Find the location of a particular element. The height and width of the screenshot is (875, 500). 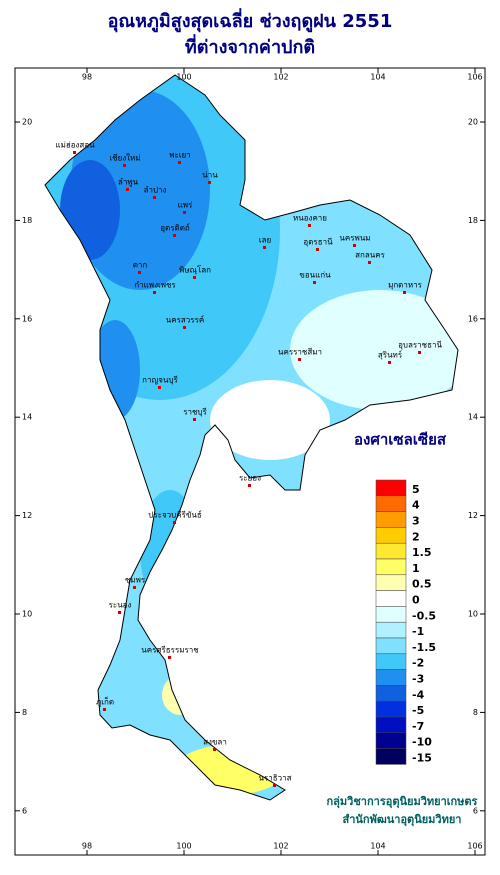

legend-label: -10 is located at coordinates (422, 742).